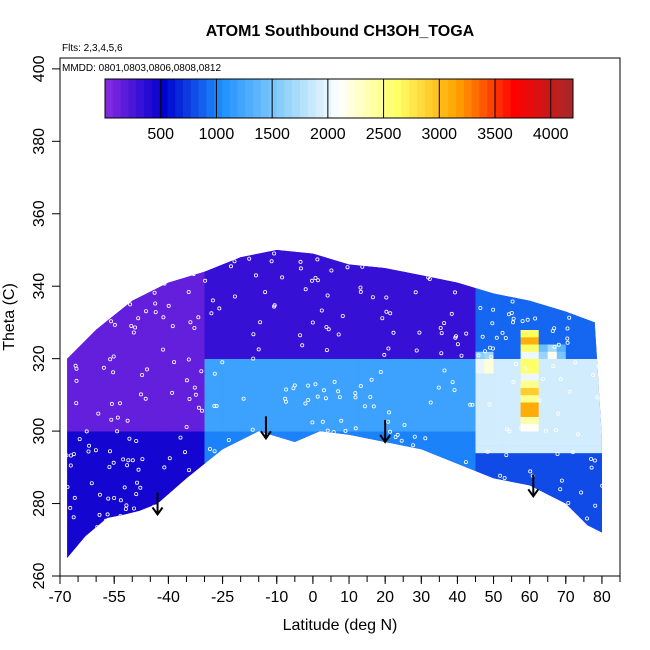  What do you see at coordinates (257, 98) in the screenshot?
I see `colorbar-swatch` at bounding box center [257, 98].